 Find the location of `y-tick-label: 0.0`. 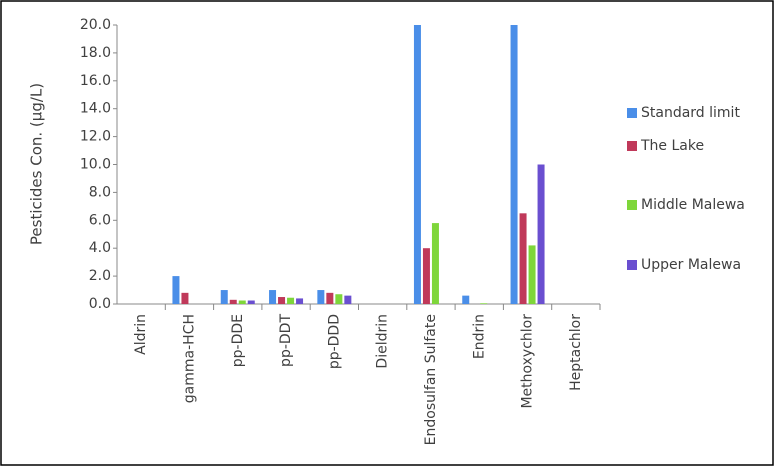

y-tick-label: 0.0 is located at coordinates (100, 304).